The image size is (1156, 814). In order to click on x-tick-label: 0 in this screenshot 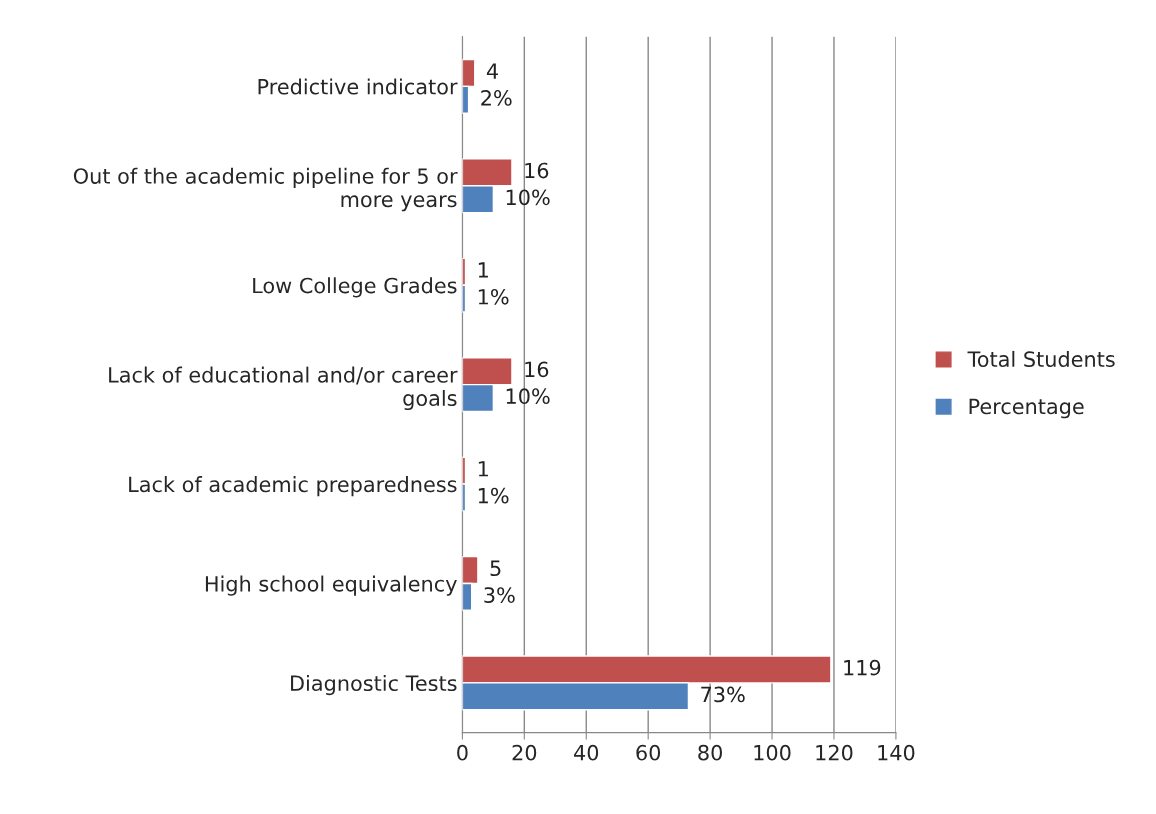, I will do `click(462, 752)`.